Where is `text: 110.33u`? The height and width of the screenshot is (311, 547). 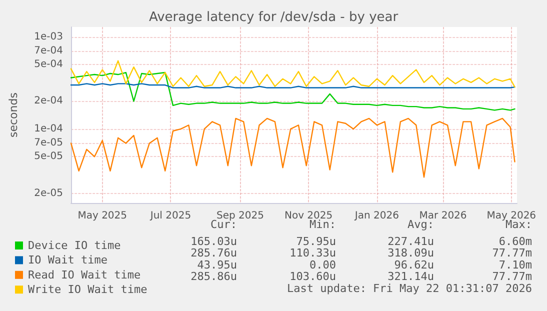 text: 110.33u is located at coordinates (313, 253).